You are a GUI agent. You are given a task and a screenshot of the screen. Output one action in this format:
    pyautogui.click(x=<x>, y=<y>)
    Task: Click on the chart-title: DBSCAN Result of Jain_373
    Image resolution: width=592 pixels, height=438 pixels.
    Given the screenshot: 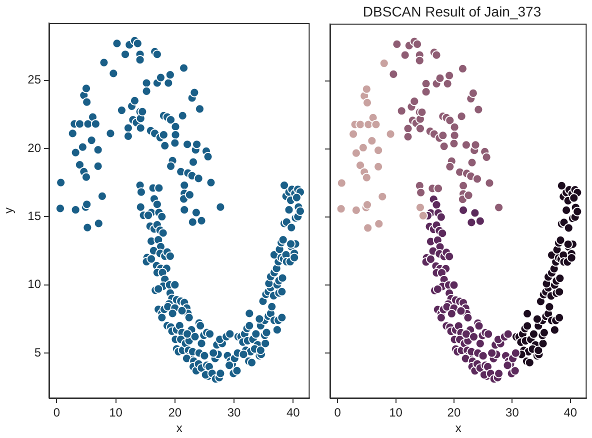 What is the action you would take?
    pyautogui.click(x=452, y=11)
    